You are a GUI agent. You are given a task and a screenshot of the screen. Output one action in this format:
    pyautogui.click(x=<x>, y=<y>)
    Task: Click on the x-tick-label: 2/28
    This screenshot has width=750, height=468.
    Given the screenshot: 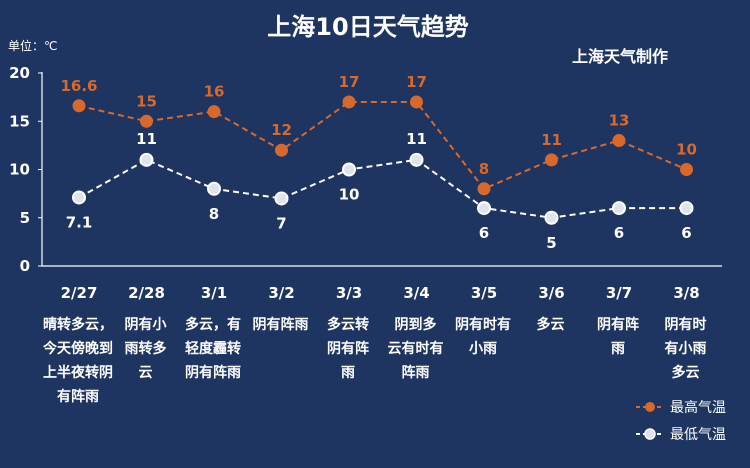 What is the action you would take?
    pyautogui.click(x=146, y=293)
    